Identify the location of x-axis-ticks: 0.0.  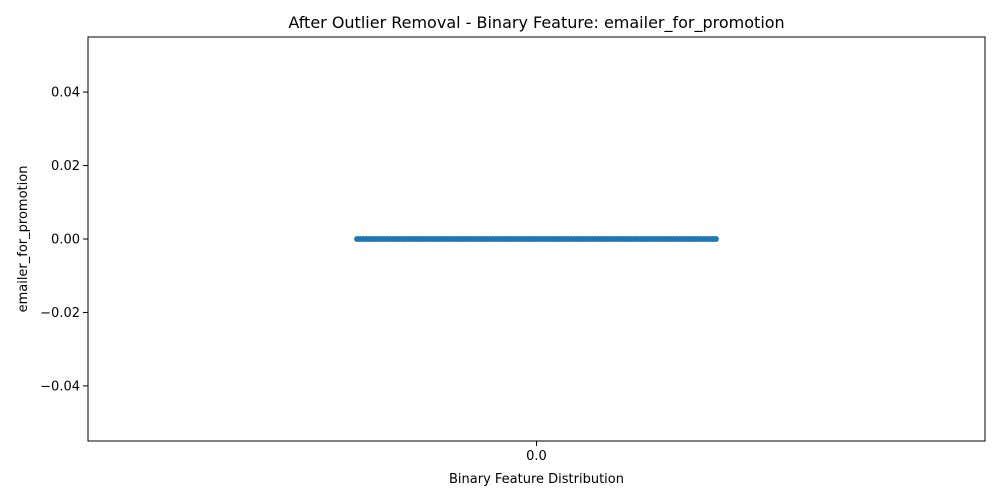
(536, 452).